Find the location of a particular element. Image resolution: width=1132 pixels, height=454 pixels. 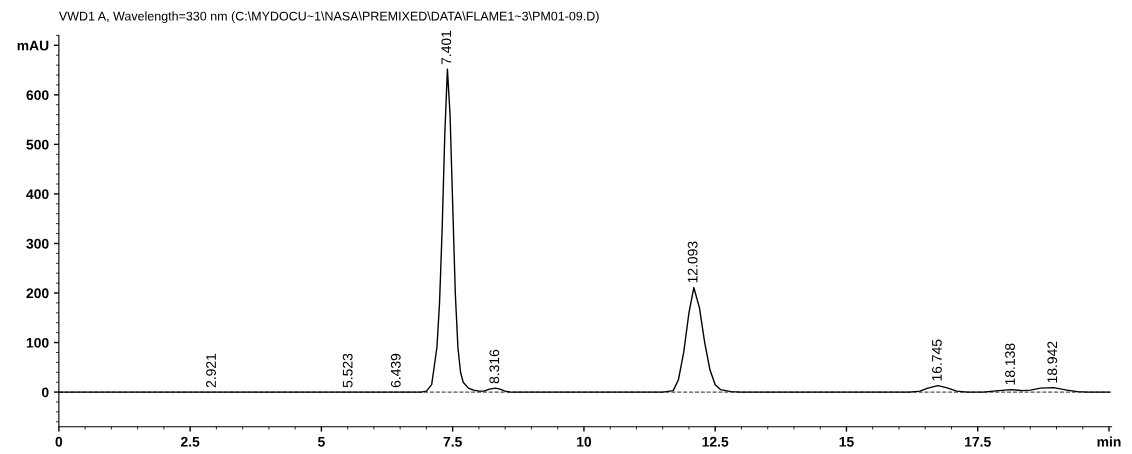

y-tick-label: 300 is located at coordinates (37, 243).